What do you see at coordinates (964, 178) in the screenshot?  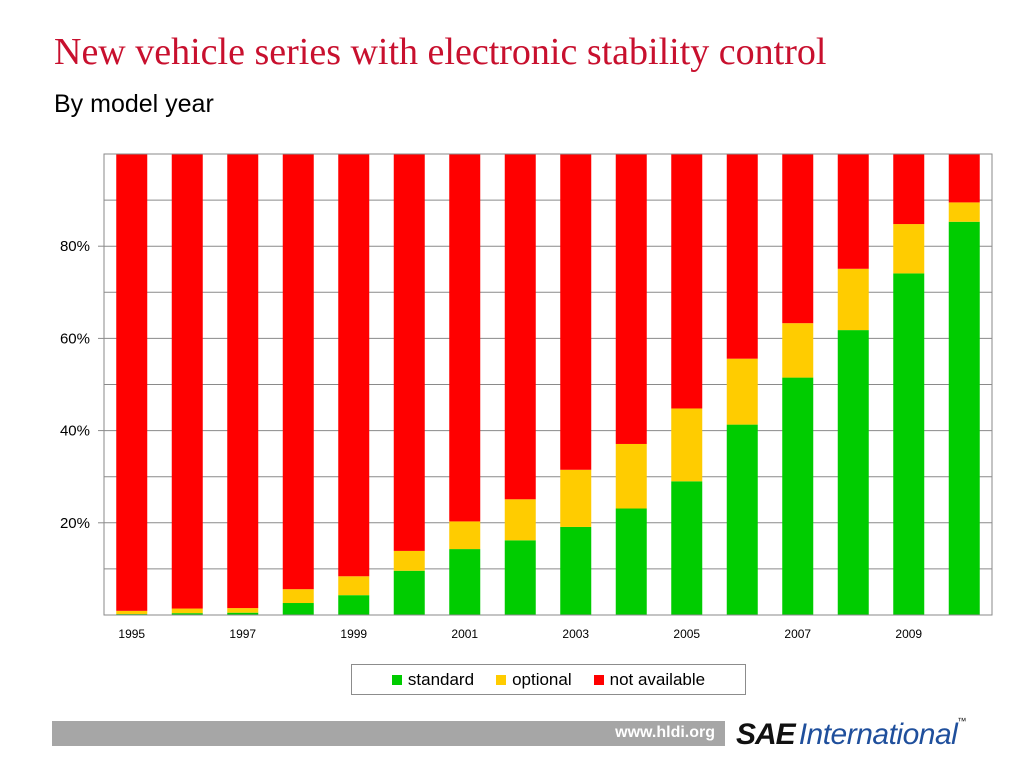 I see `bar-not-available-2010` at bounding box center [964, 178].